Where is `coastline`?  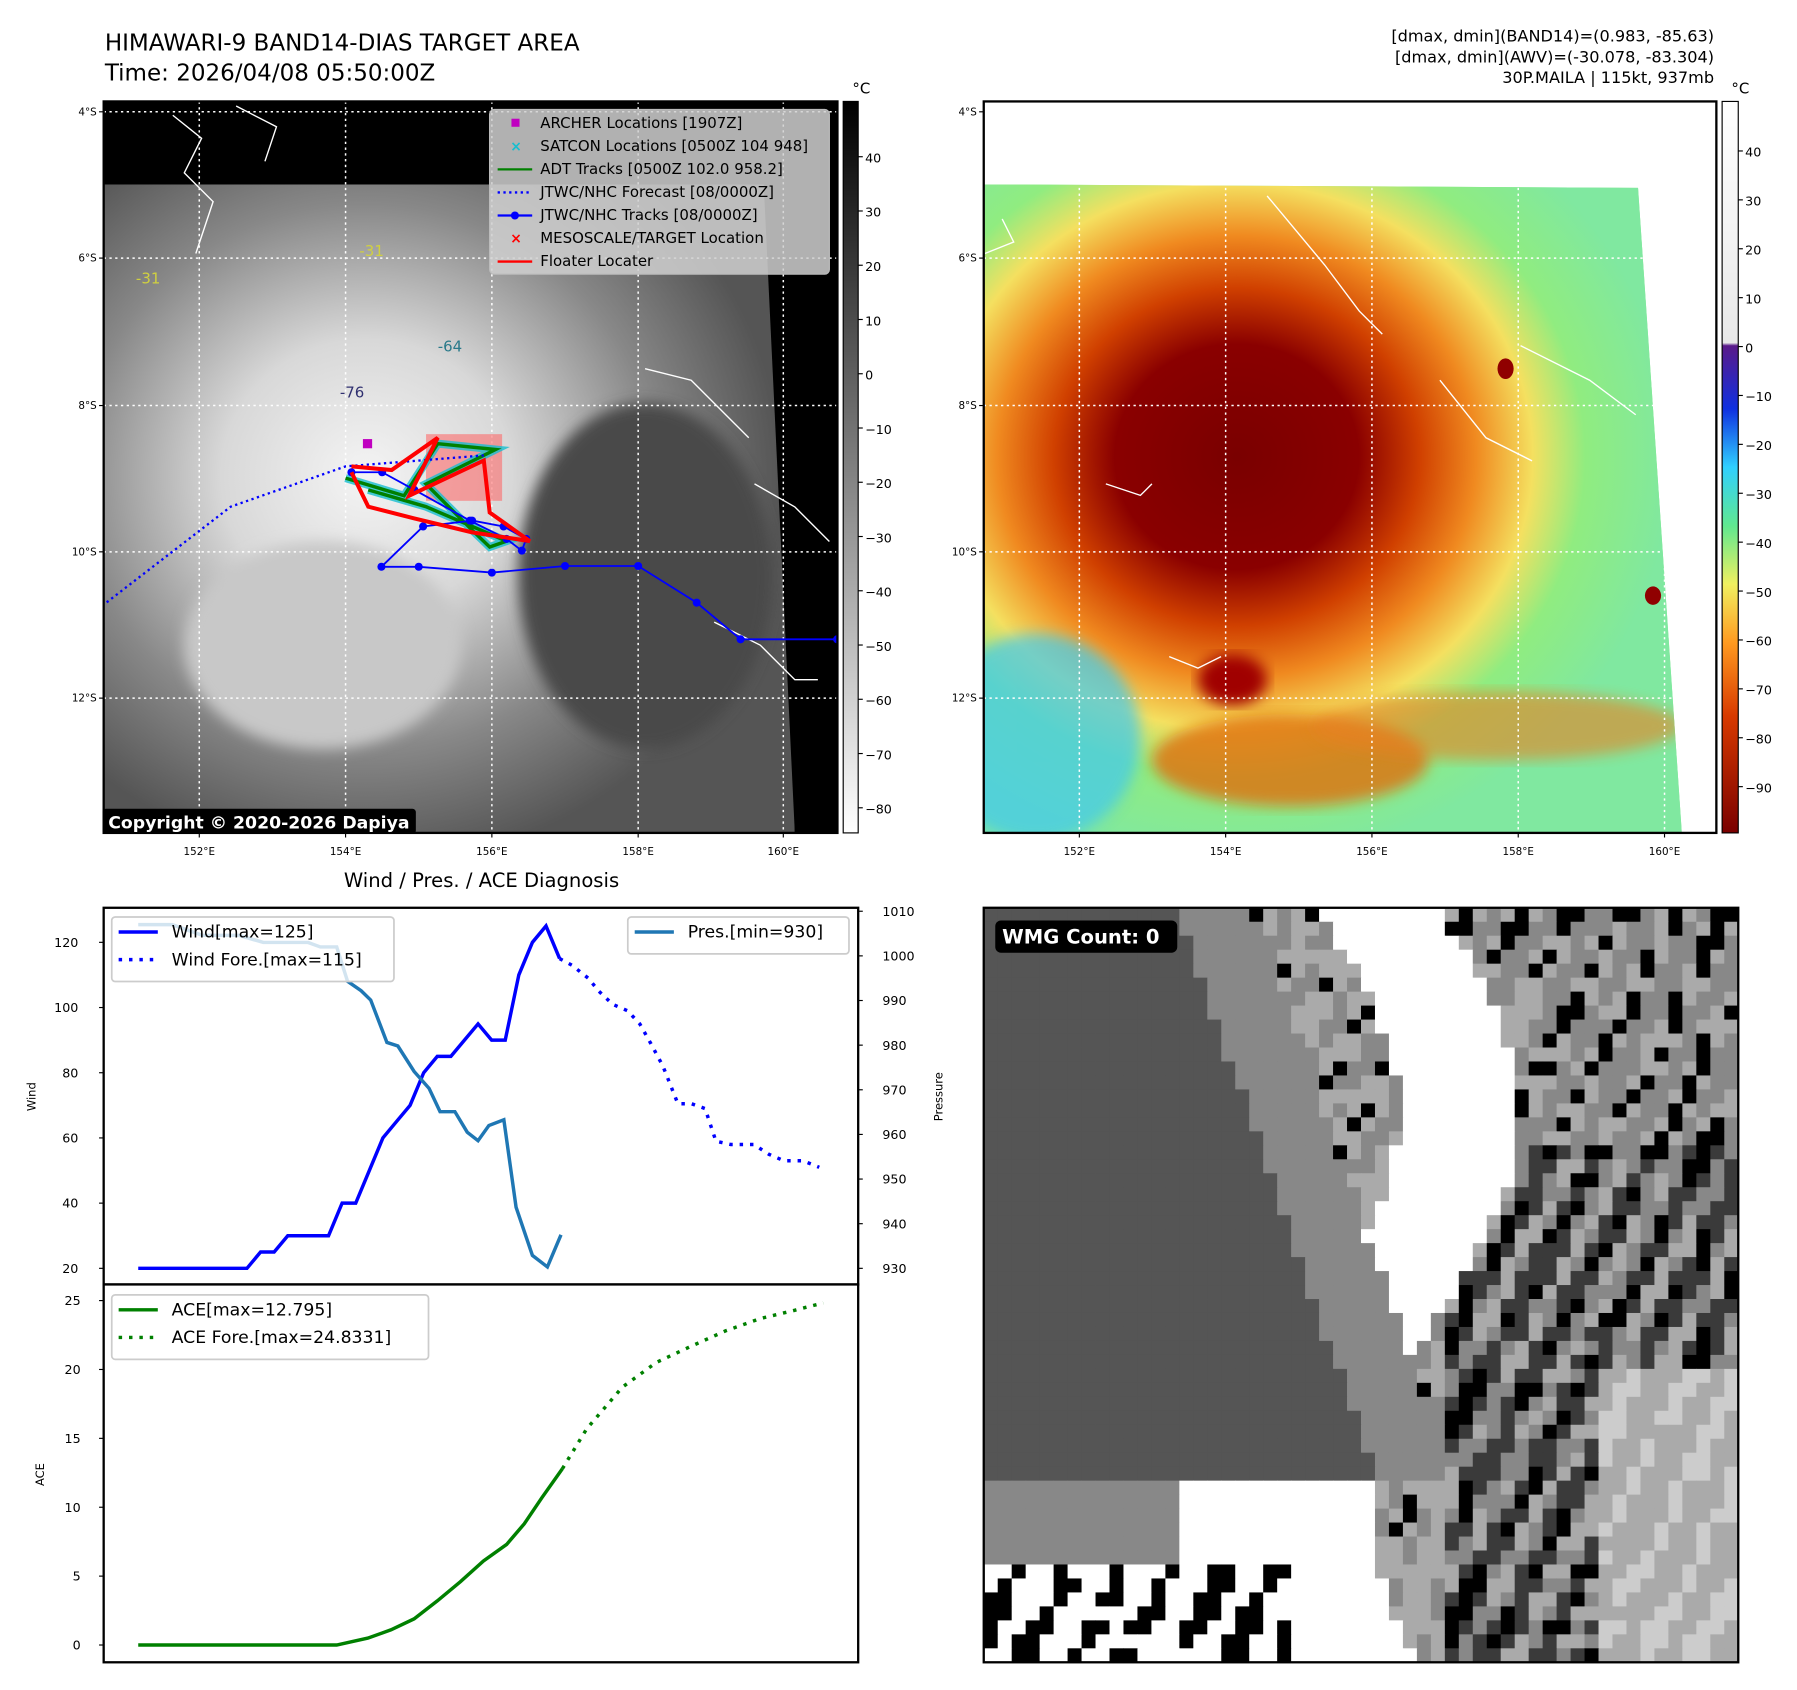 coastline is located at coordinates (1324, 265).